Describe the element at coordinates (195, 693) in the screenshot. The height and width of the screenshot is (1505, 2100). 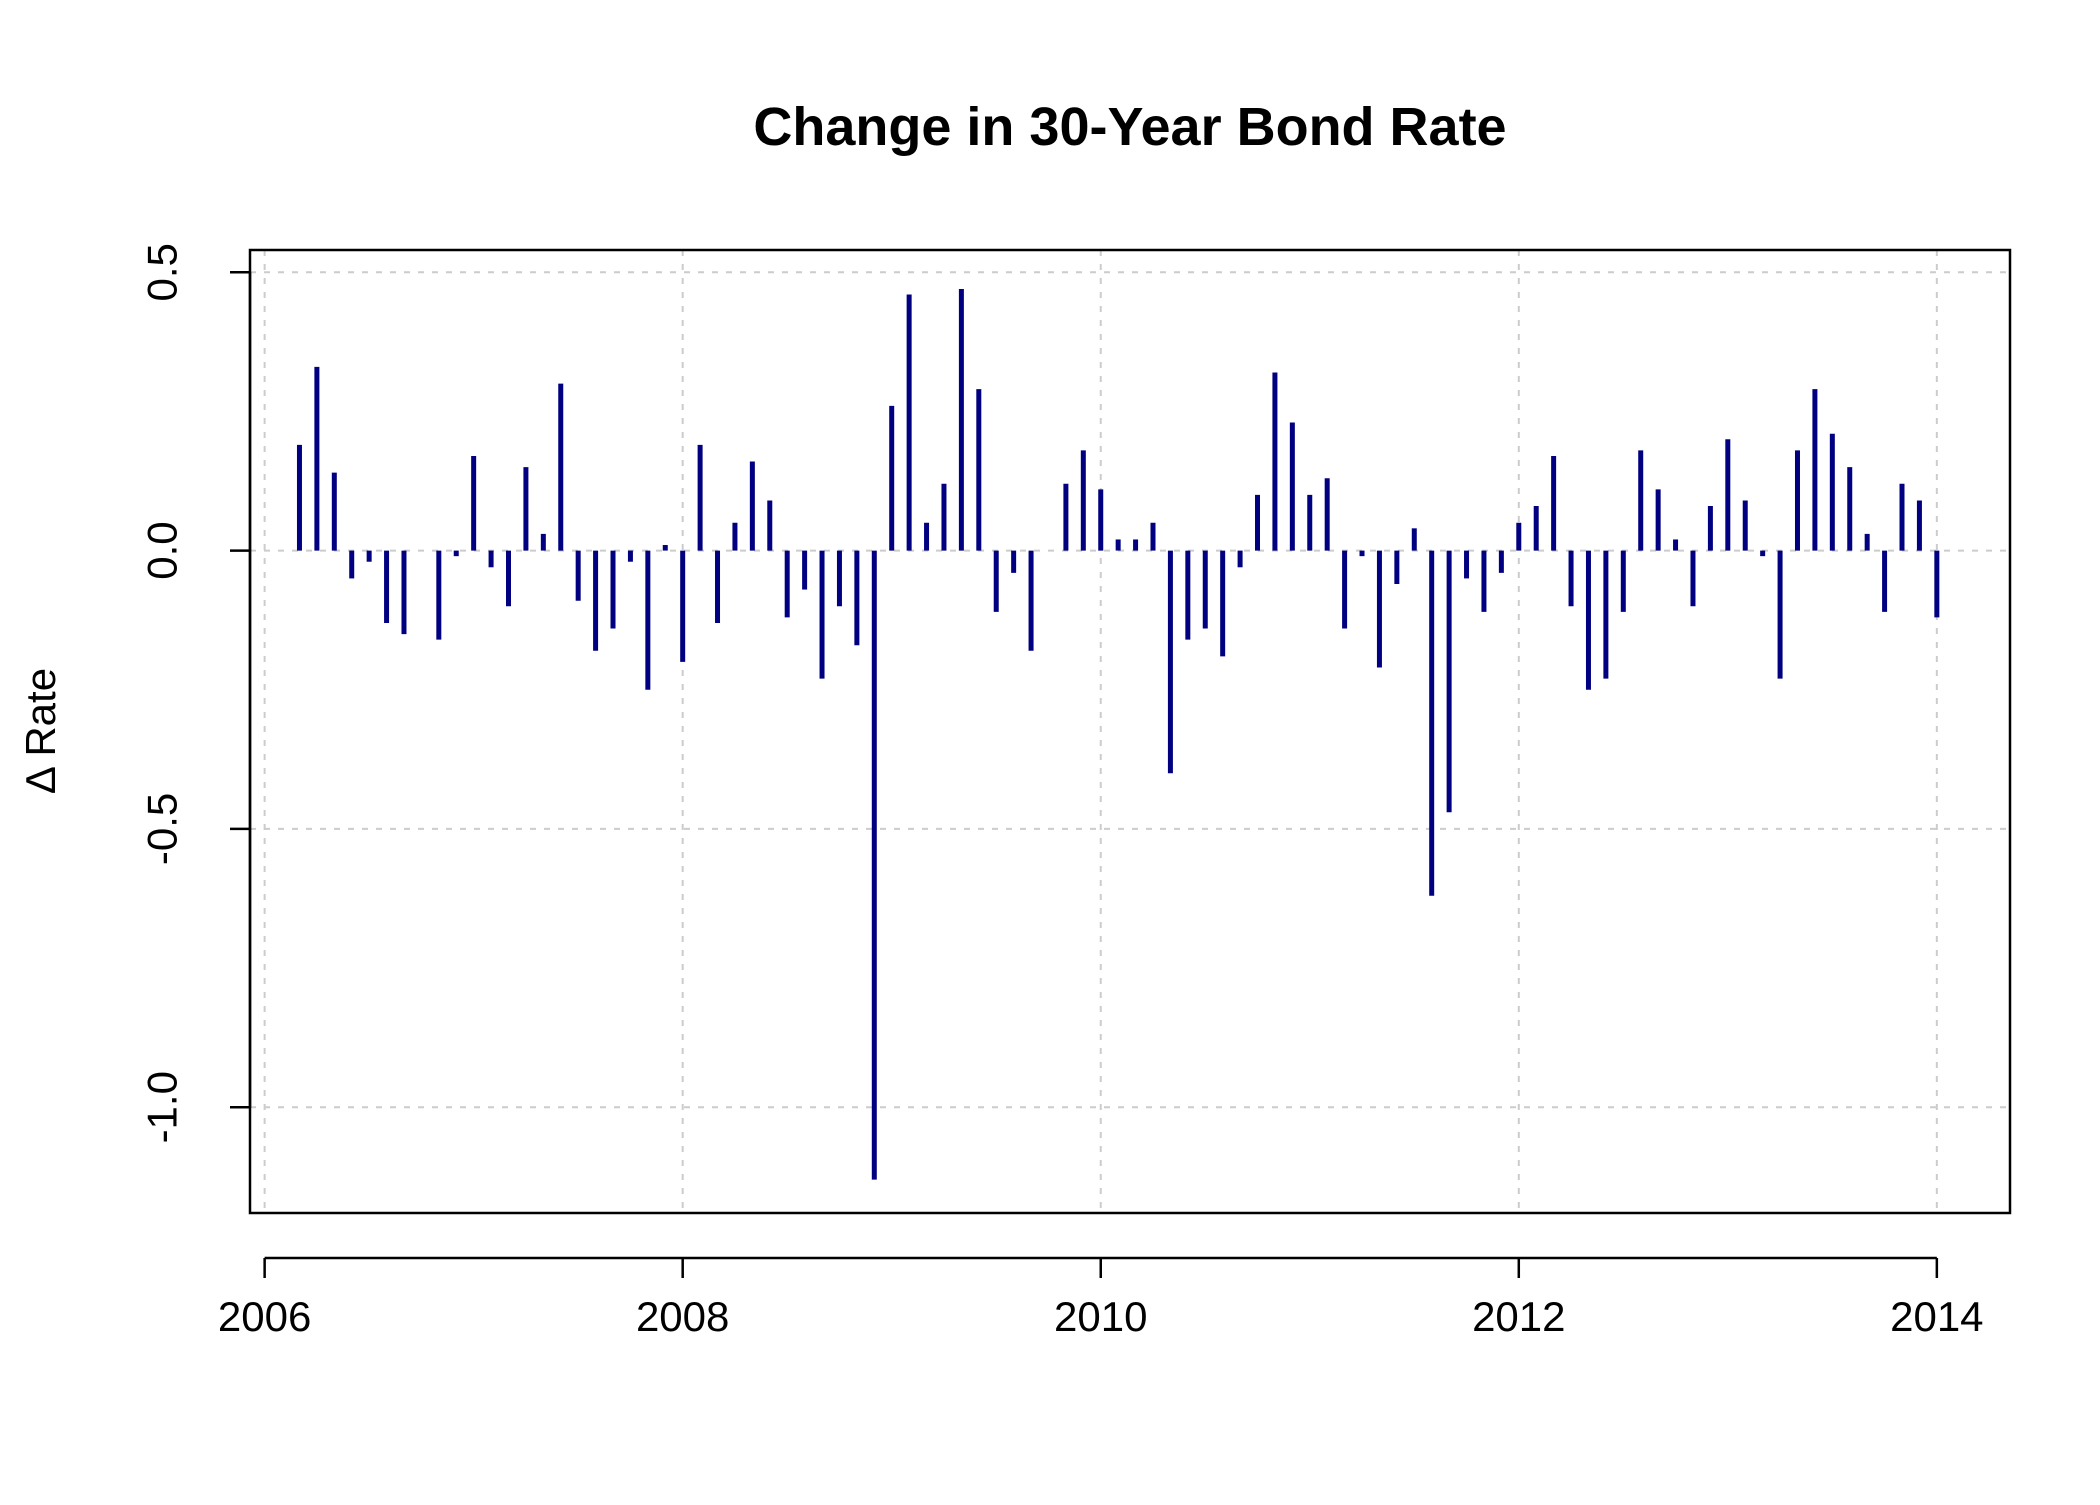
I see `y-axis: -1.0 -0.5 0.0 0.5` at that location.